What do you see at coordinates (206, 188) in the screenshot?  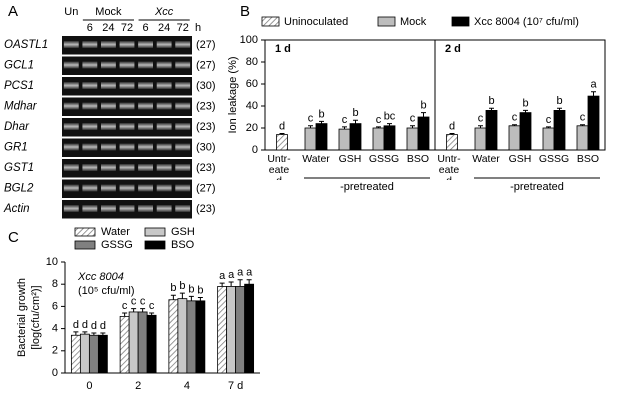 I see `cycle-label: (27)` at bounding box center [206, 188].